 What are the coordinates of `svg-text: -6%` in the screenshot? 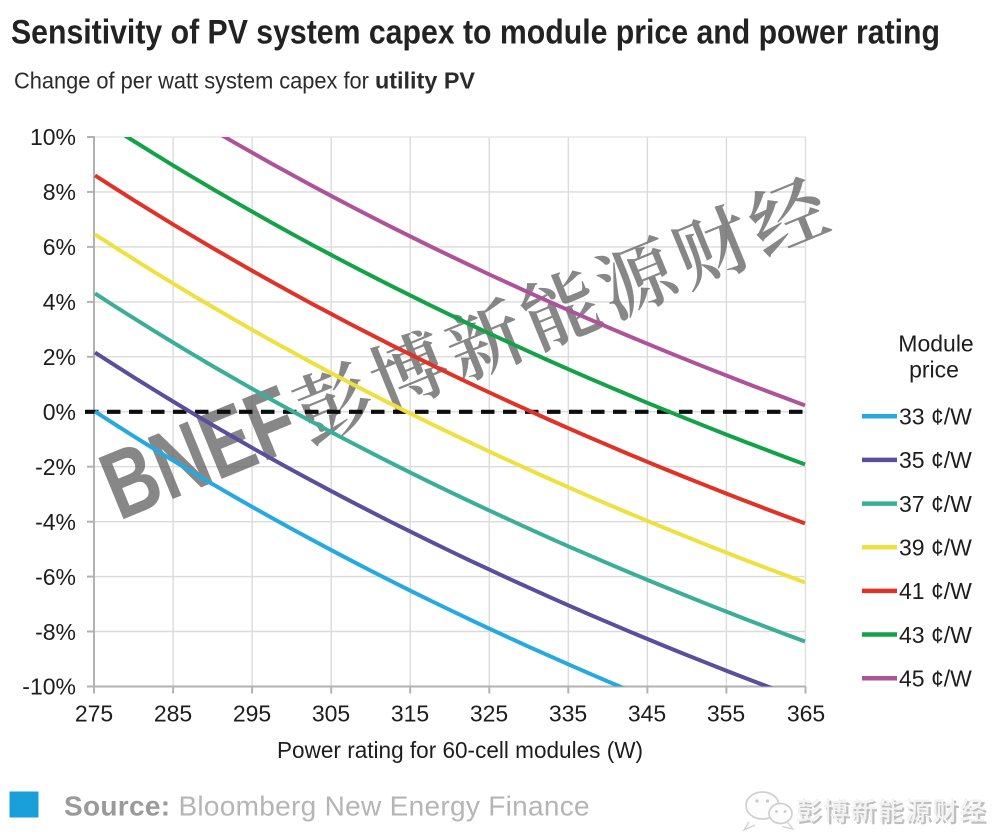 It's located at (55, 577).